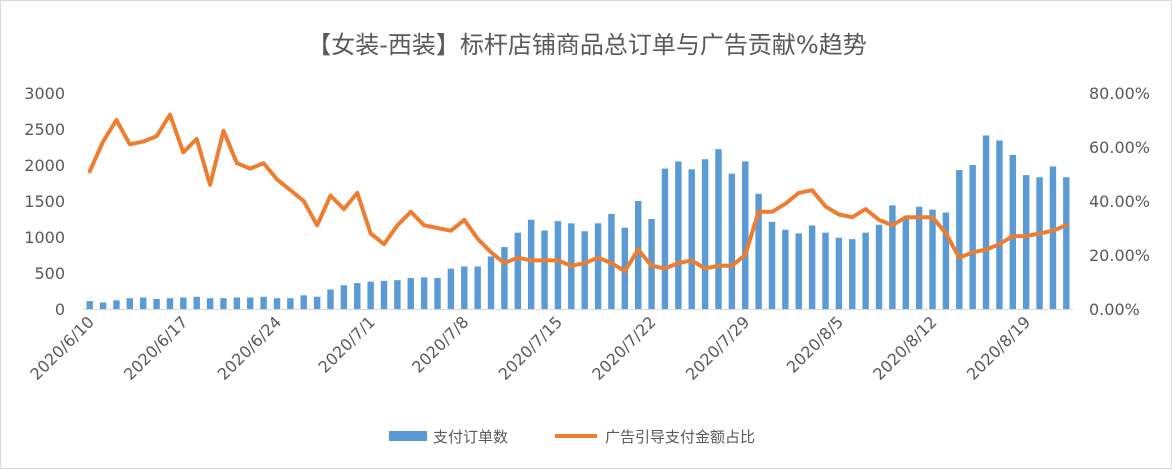  Describe the element at coordinates (249, 347) in the screenshot. I see `x-tick-label: 2020/6/24` at that location.